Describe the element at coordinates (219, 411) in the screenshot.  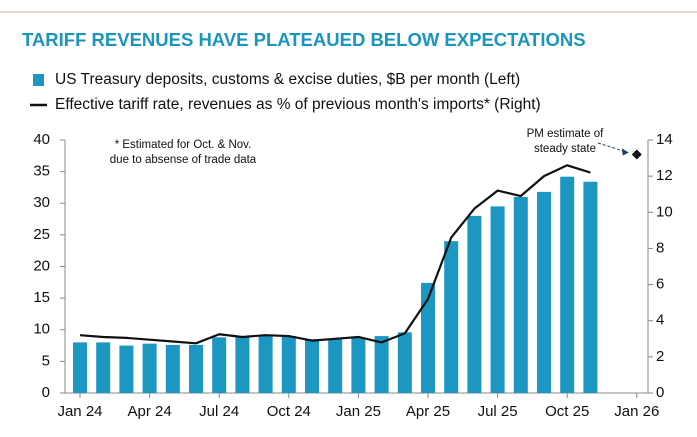
I see `x-tick-label: Jul 24` at that location.